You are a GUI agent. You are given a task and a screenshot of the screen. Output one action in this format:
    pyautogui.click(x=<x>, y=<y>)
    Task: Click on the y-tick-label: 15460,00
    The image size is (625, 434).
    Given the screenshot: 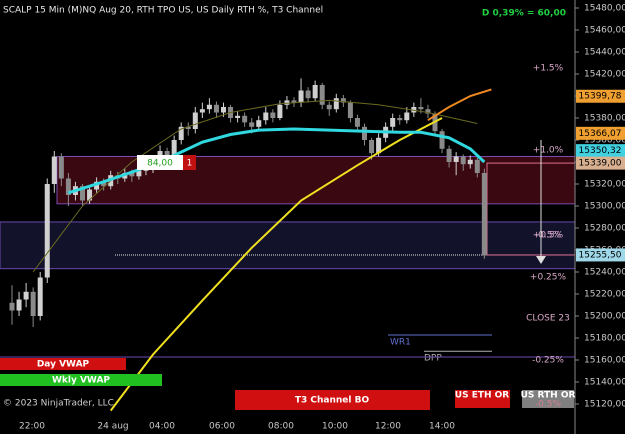 What is the action you would take?
    pyautogui.click(x=604, y=31)
    